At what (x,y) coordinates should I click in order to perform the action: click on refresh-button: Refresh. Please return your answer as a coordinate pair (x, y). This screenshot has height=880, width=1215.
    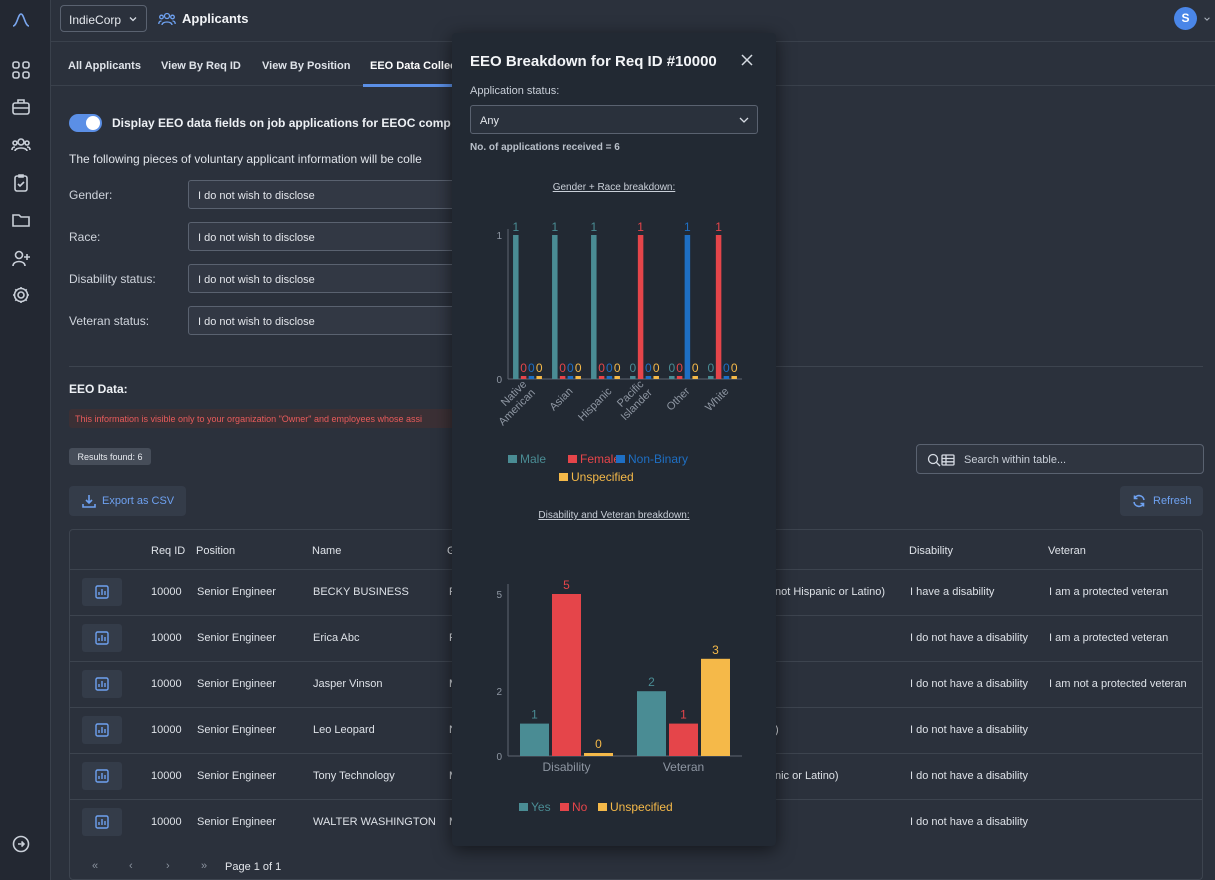
    Looking at the image, I should click on (1161, 501).